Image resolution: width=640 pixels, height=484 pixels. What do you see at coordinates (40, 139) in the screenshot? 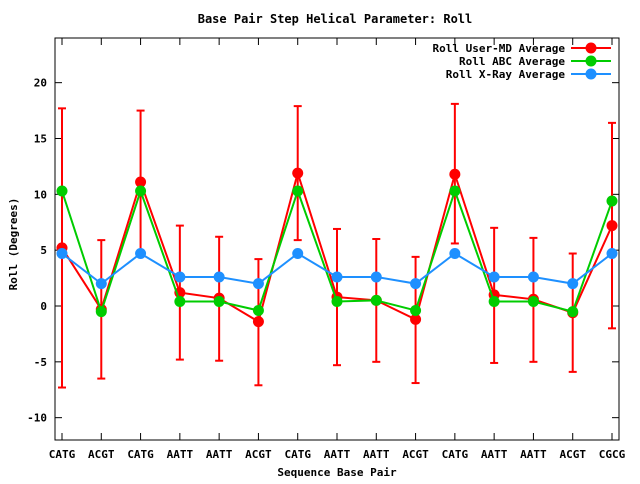
I see `y-tick-label: 15` at bounding box center [40, 139].